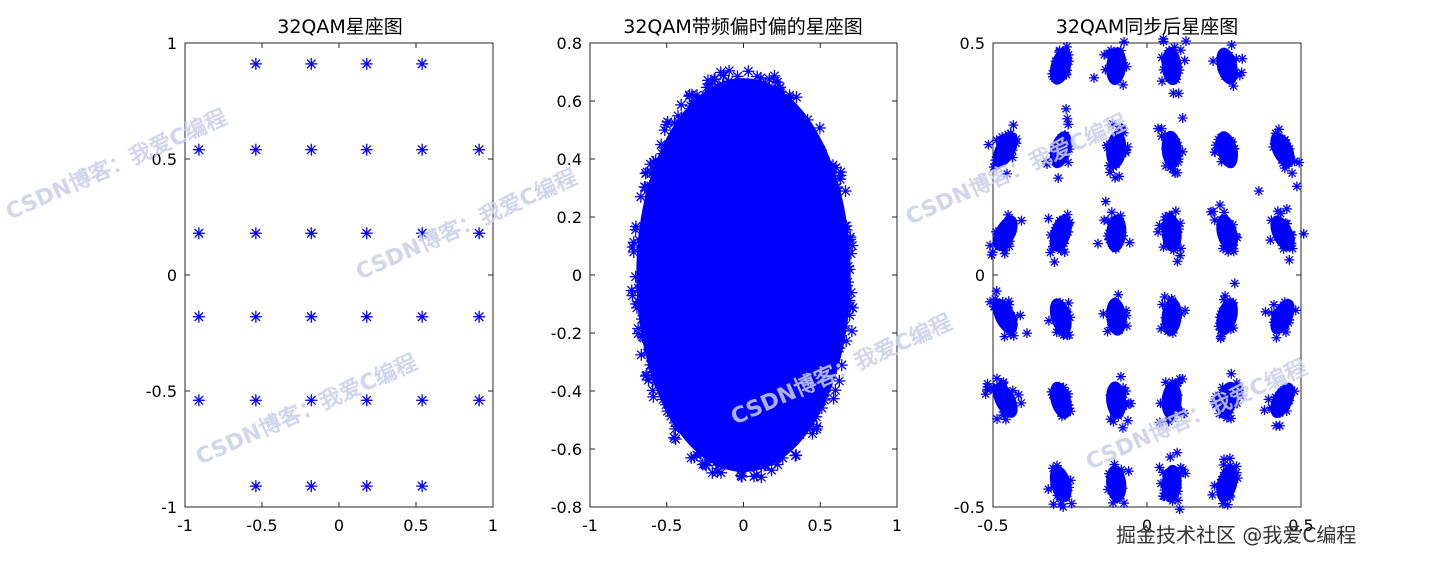  Describe the element at coordinates (897, 525) in the screenshot. I see `x-tick-label: 1` at that location.